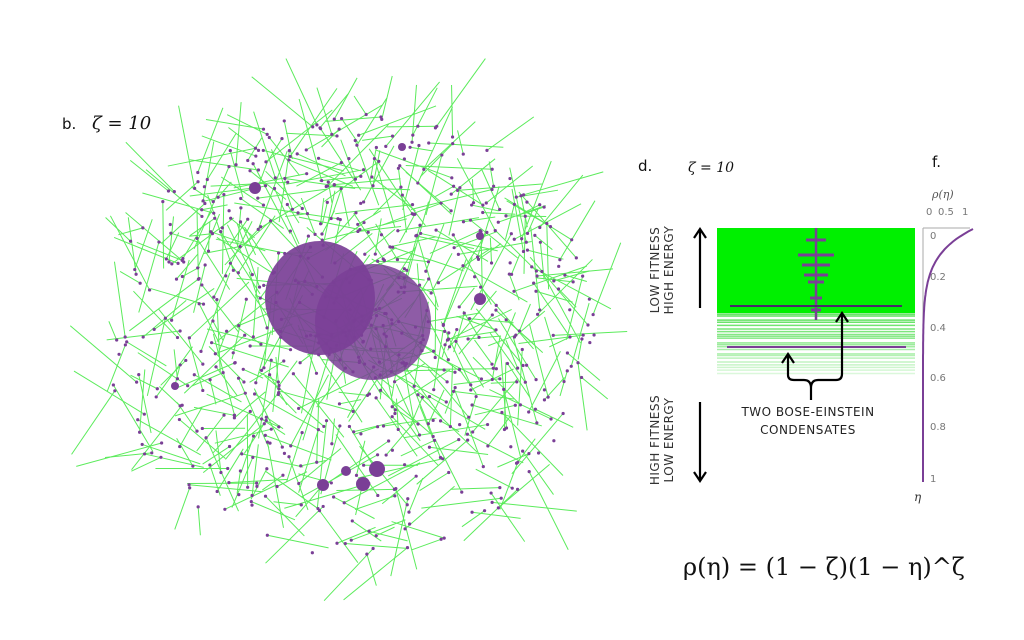 Image resolution: width=1024 pixels, height=640 pixels. Describe the element at coordinates (346, 471) in the screenshot. I see `hub-node` at that location.